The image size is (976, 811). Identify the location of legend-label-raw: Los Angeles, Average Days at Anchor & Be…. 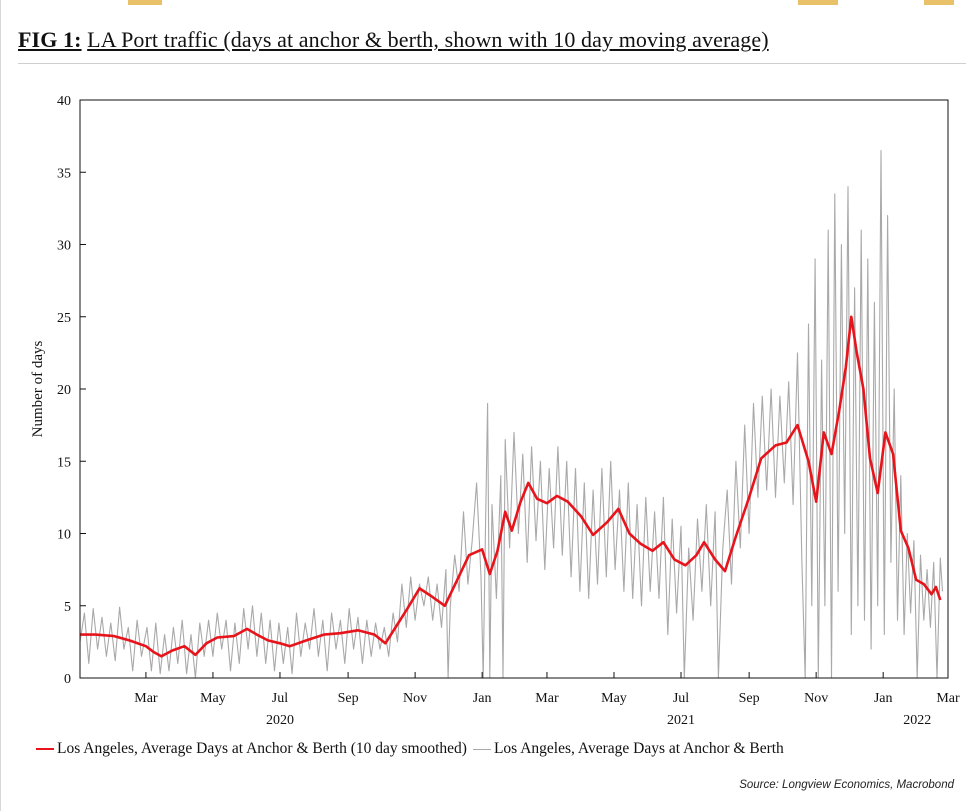
(638, 748).